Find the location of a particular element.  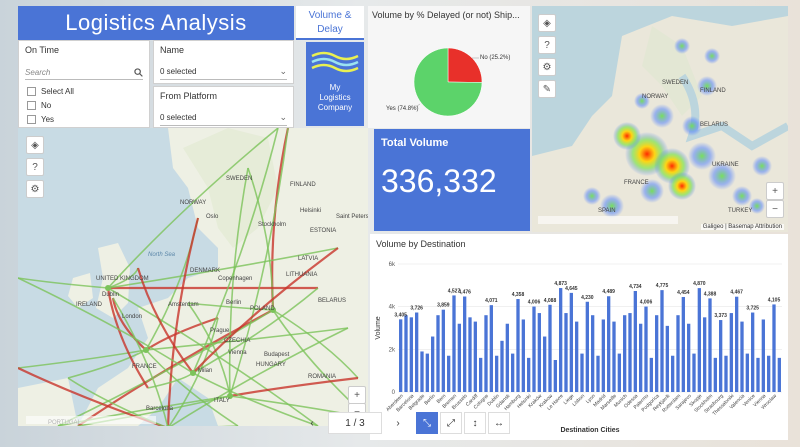

next-page-button: › is located at coordinates (398, 423).